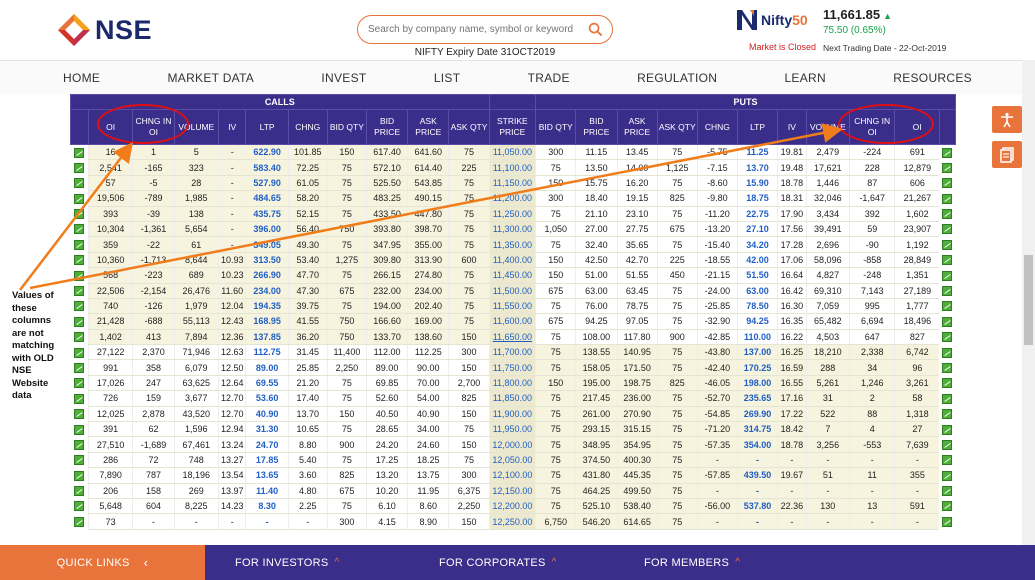 The image size is (1035, 580). I want to click on document-button, so click(1007, 154).